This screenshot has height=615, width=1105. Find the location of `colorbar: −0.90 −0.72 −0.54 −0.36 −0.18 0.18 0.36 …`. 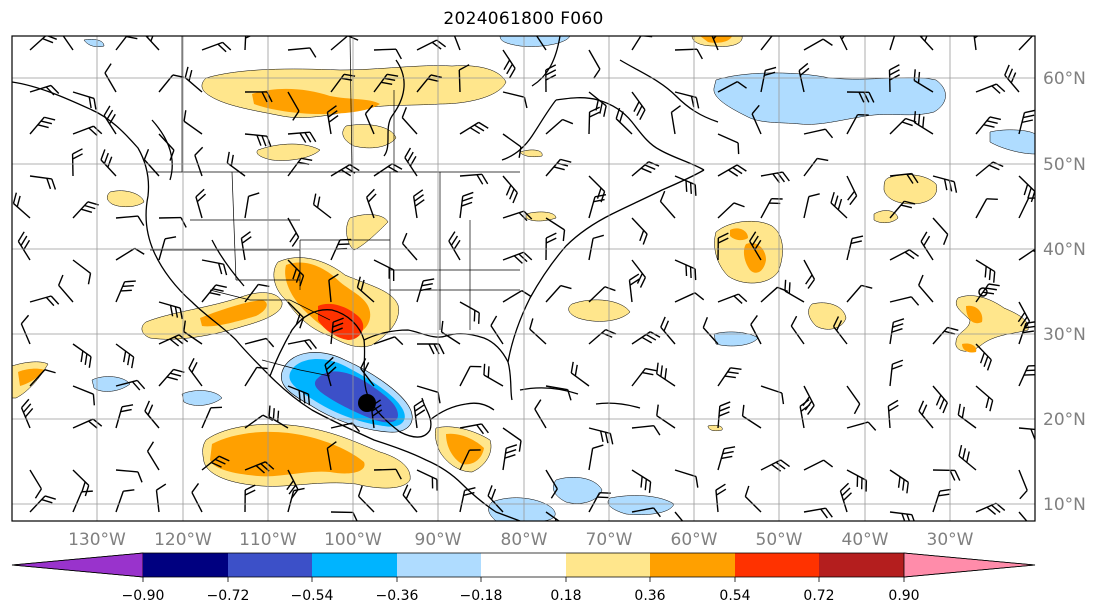

colorbar: −0.90 −0.72 −0.54 −0.36 −0.18 0.18 0.36 … is located at coordinates (523, 578).